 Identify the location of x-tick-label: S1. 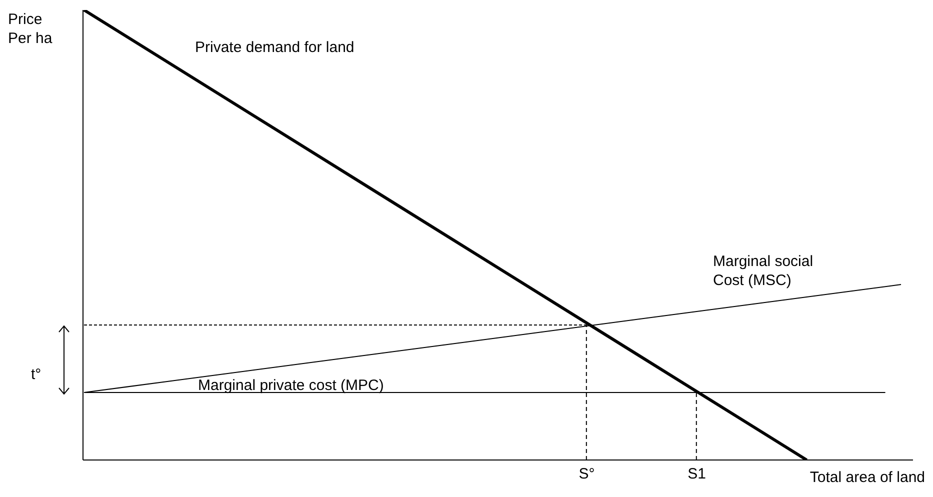
(697, 474).